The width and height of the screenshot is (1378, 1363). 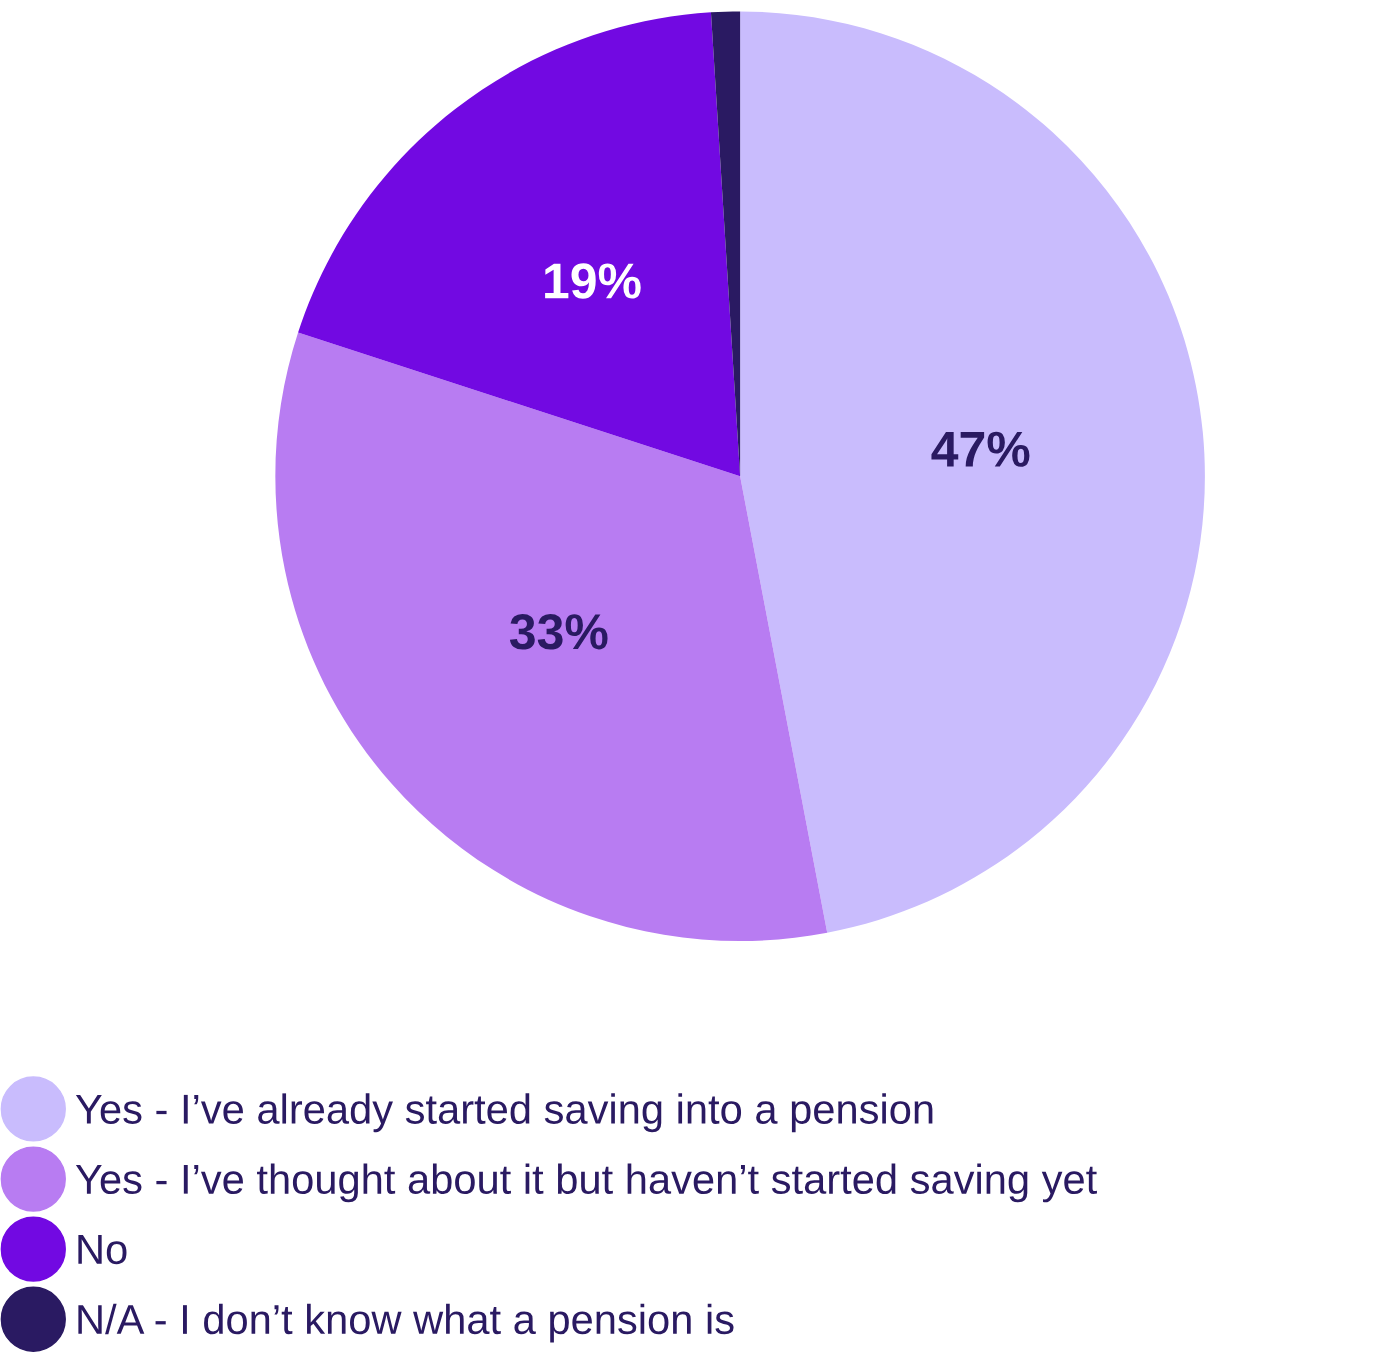 What do you see at coordinates (558, 632) in the screenshot?
I see `data-label: 33%` at bounding box center [558, 632].